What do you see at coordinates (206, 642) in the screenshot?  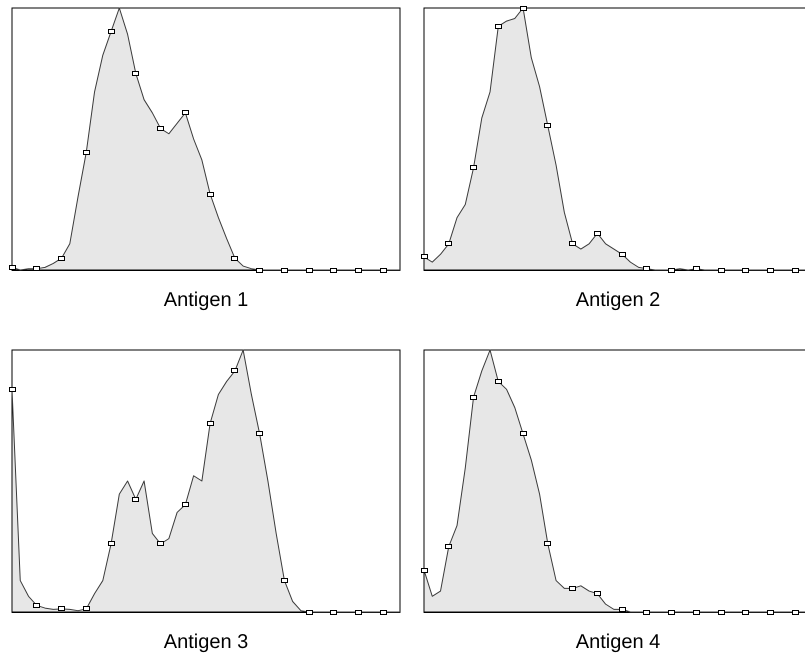 I see `x-axis-title: Antigen 3` at bounding box center [206, 642].